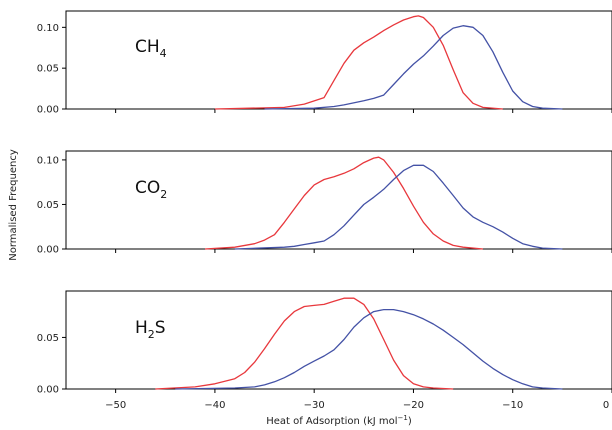 The width and height of the screenshot is (612, 430). What do you see at coordinates (151, 48) in the screenshot?
I see `panel-gas-label: CH4` at bounding box center [151, 48].